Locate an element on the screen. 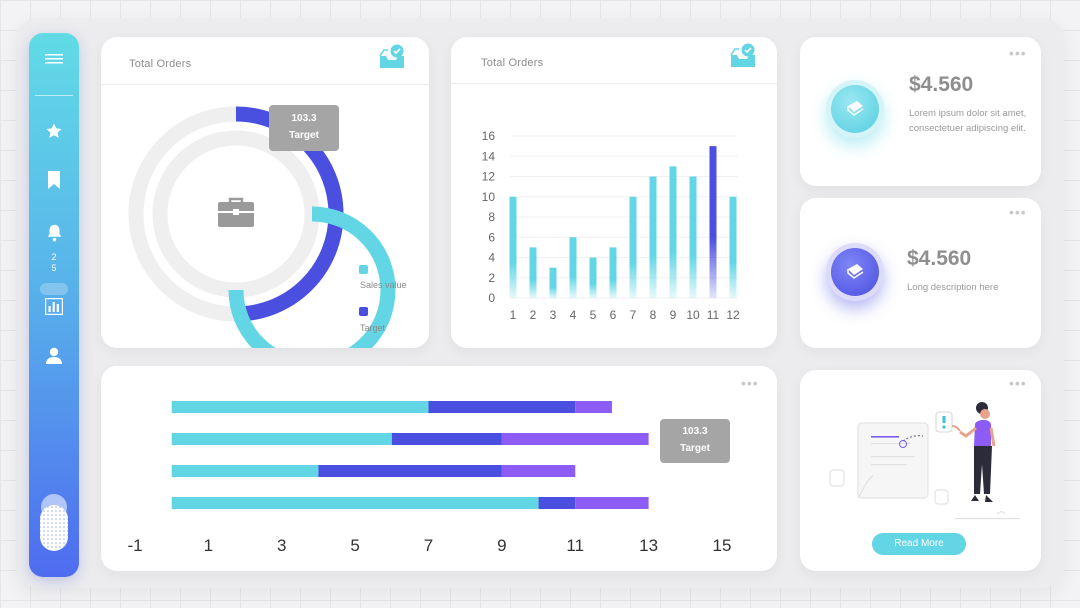 Image resolution: width=1080 pixels, height=608 pixels. user-icon is located at coordinates (54, 355).